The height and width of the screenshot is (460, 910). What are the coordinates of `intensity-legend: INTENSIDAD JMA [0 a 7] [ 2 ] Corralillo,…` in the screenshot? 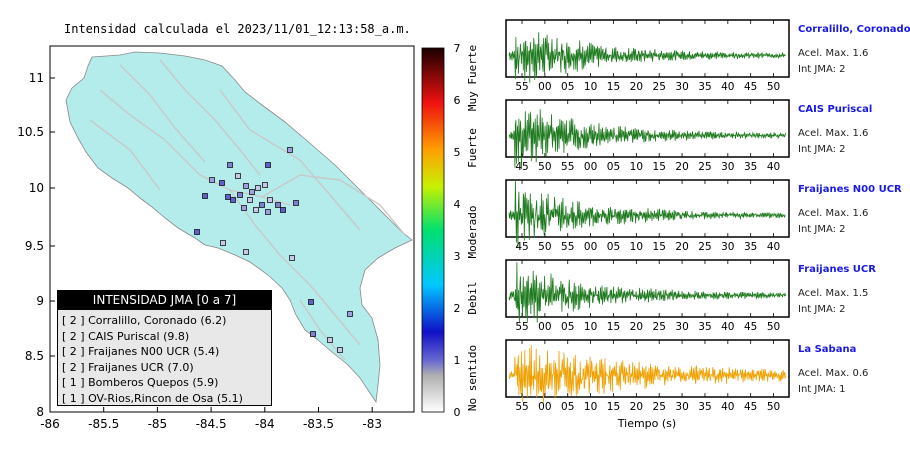 It's located at (164, 348).